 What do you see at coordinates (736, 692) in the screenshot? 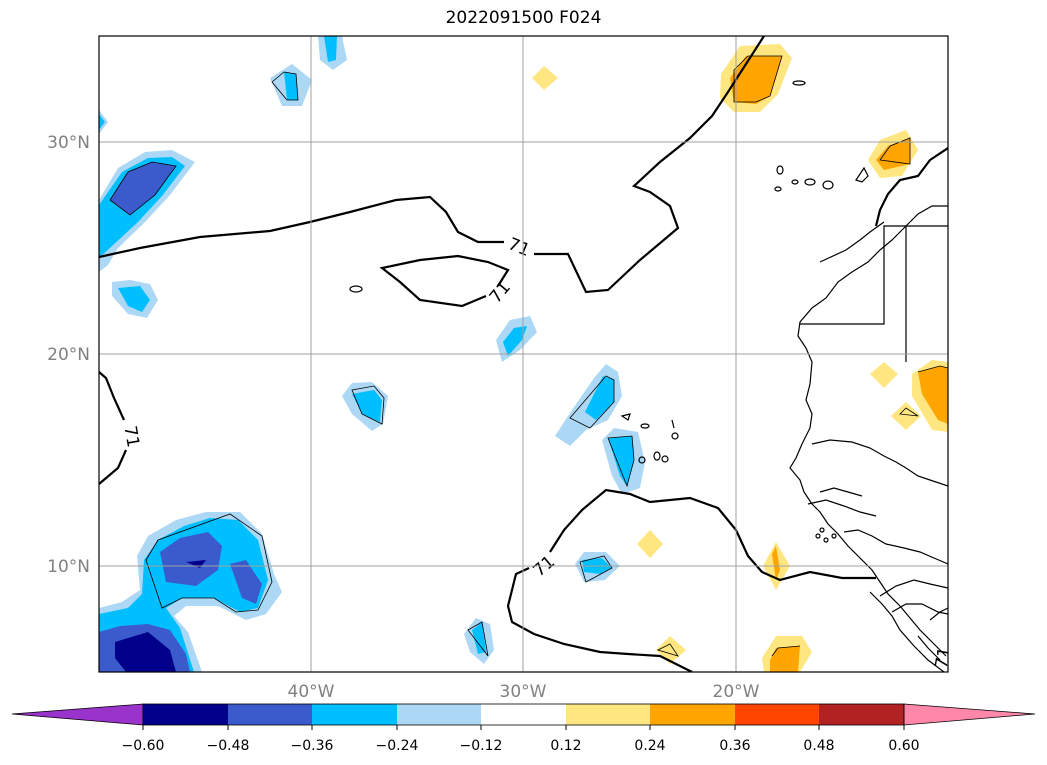
I see `lon-label-20w: 20°W` at bounding box center [736, 692].